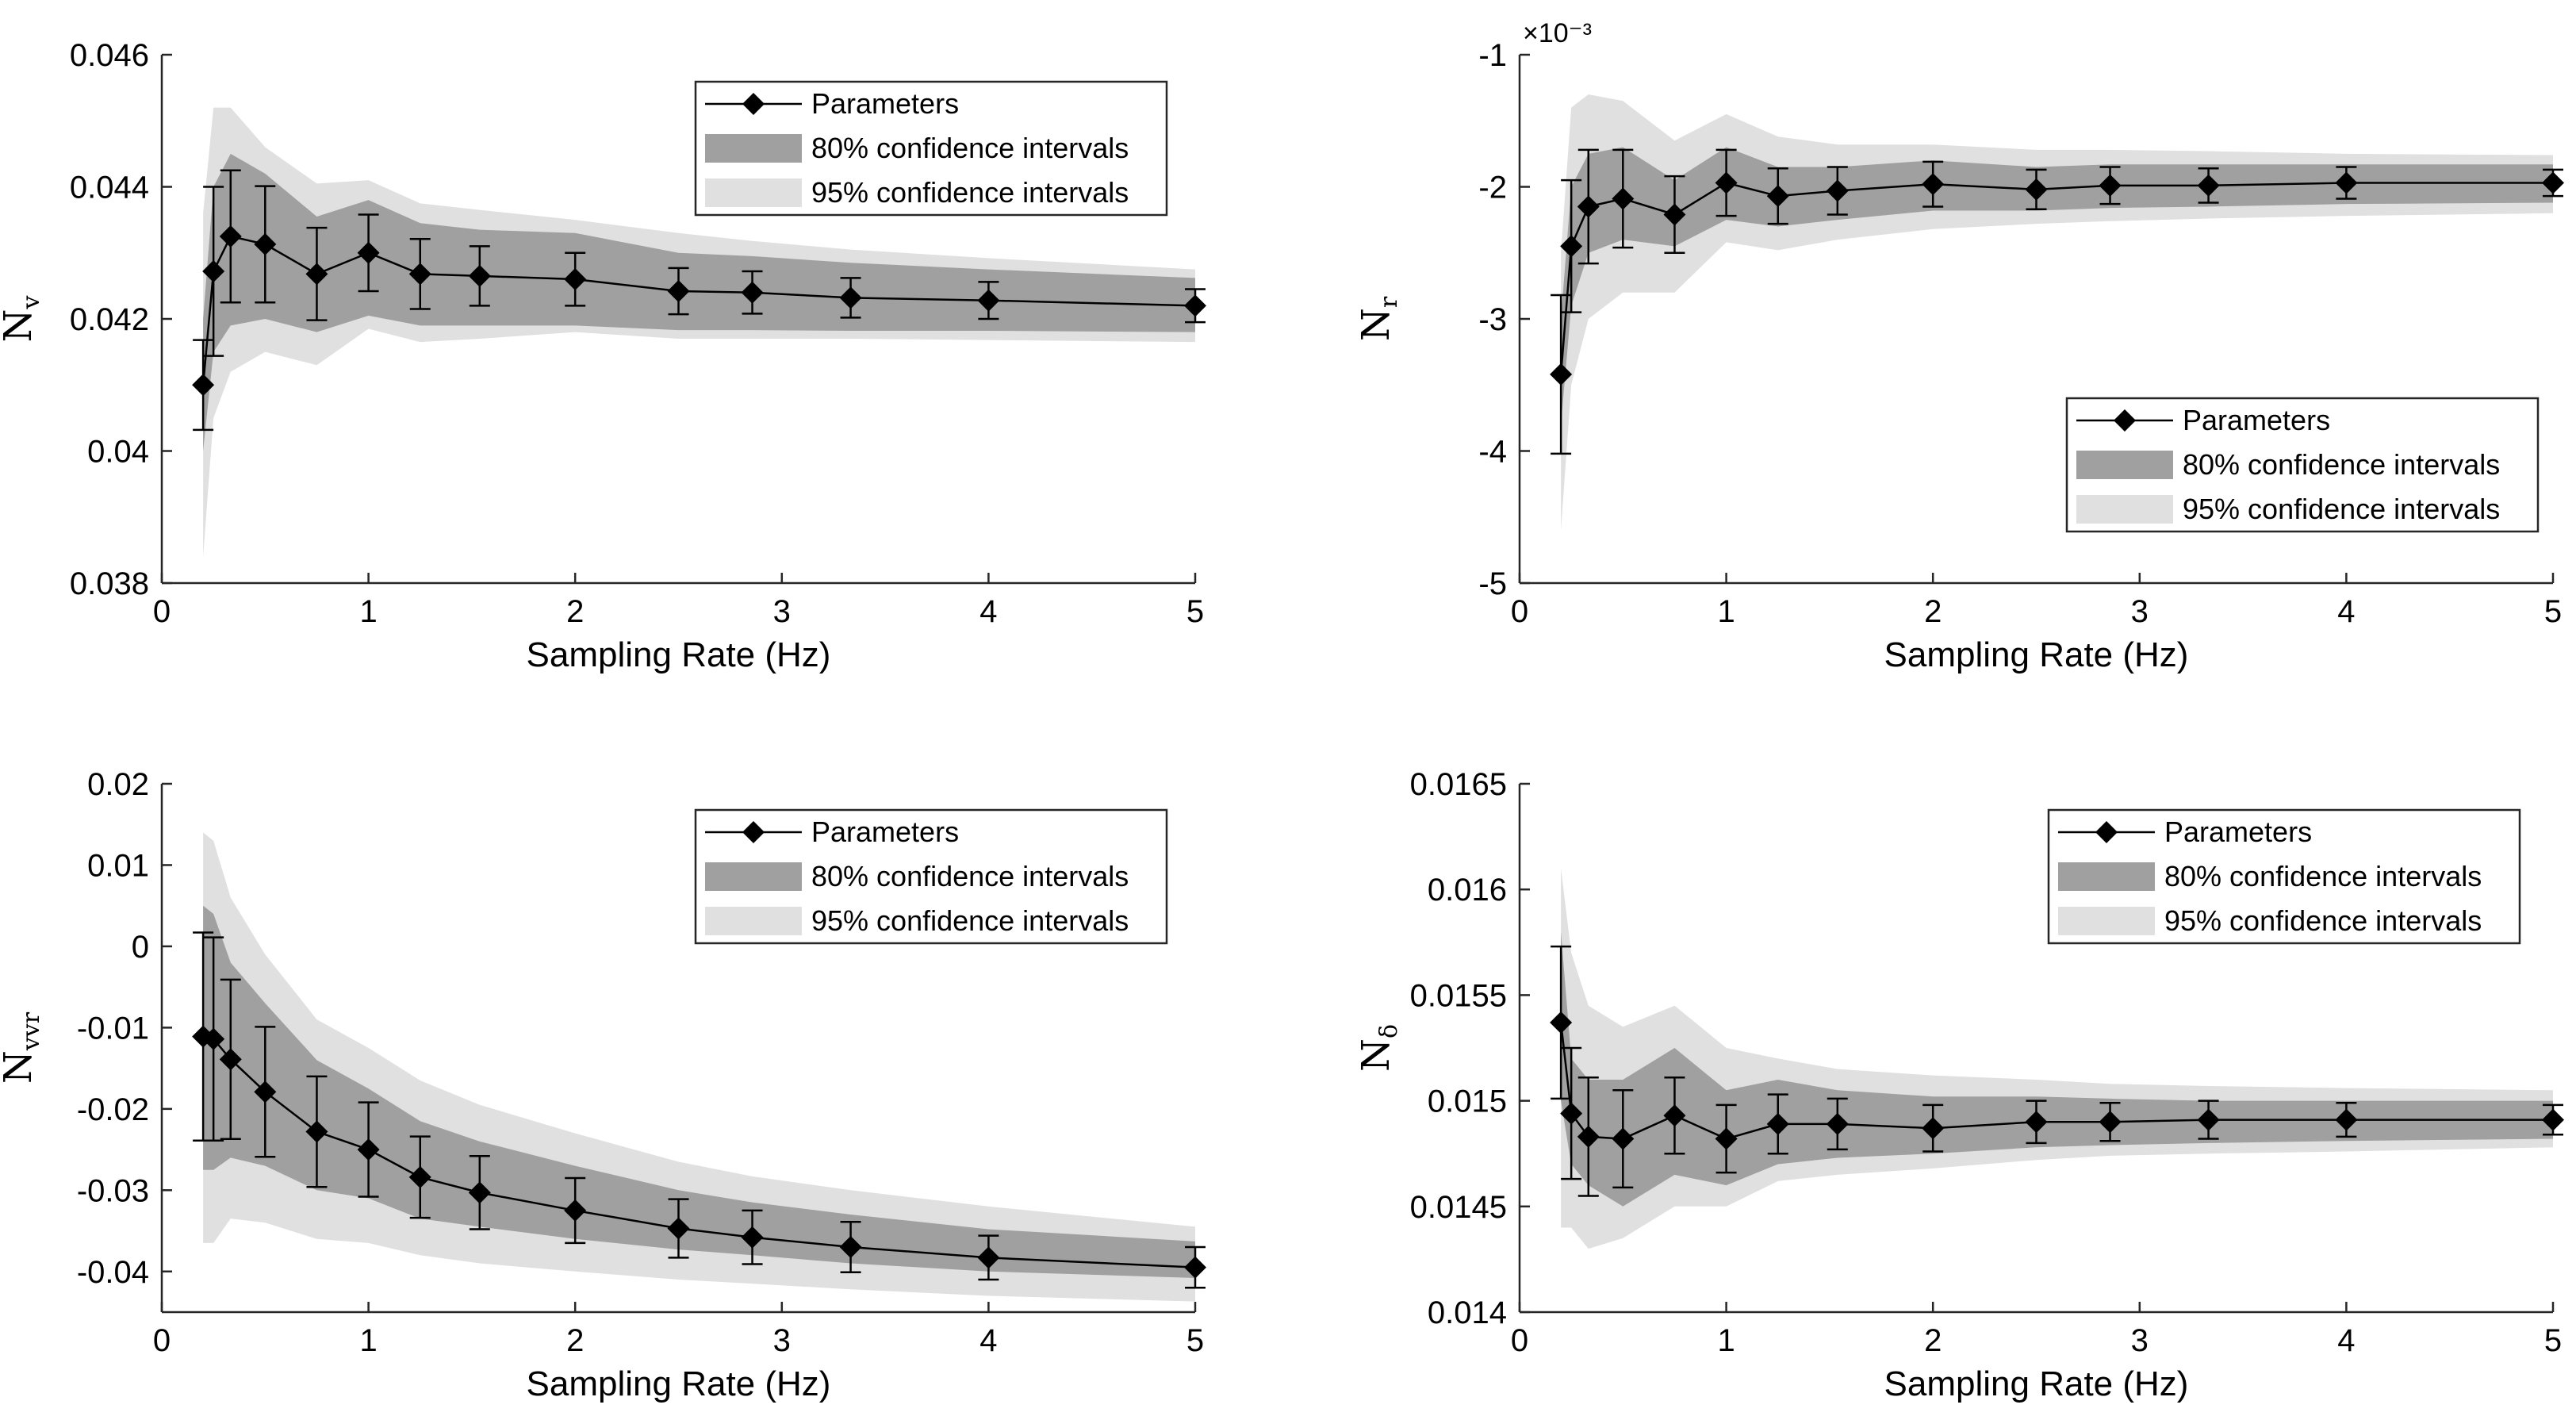 The height and width of the screenshot is (1420, 2576). Describe the element at coordinates (1379, 1048) in the screenshot. I see `y-axis-title: Nδ` at that location.